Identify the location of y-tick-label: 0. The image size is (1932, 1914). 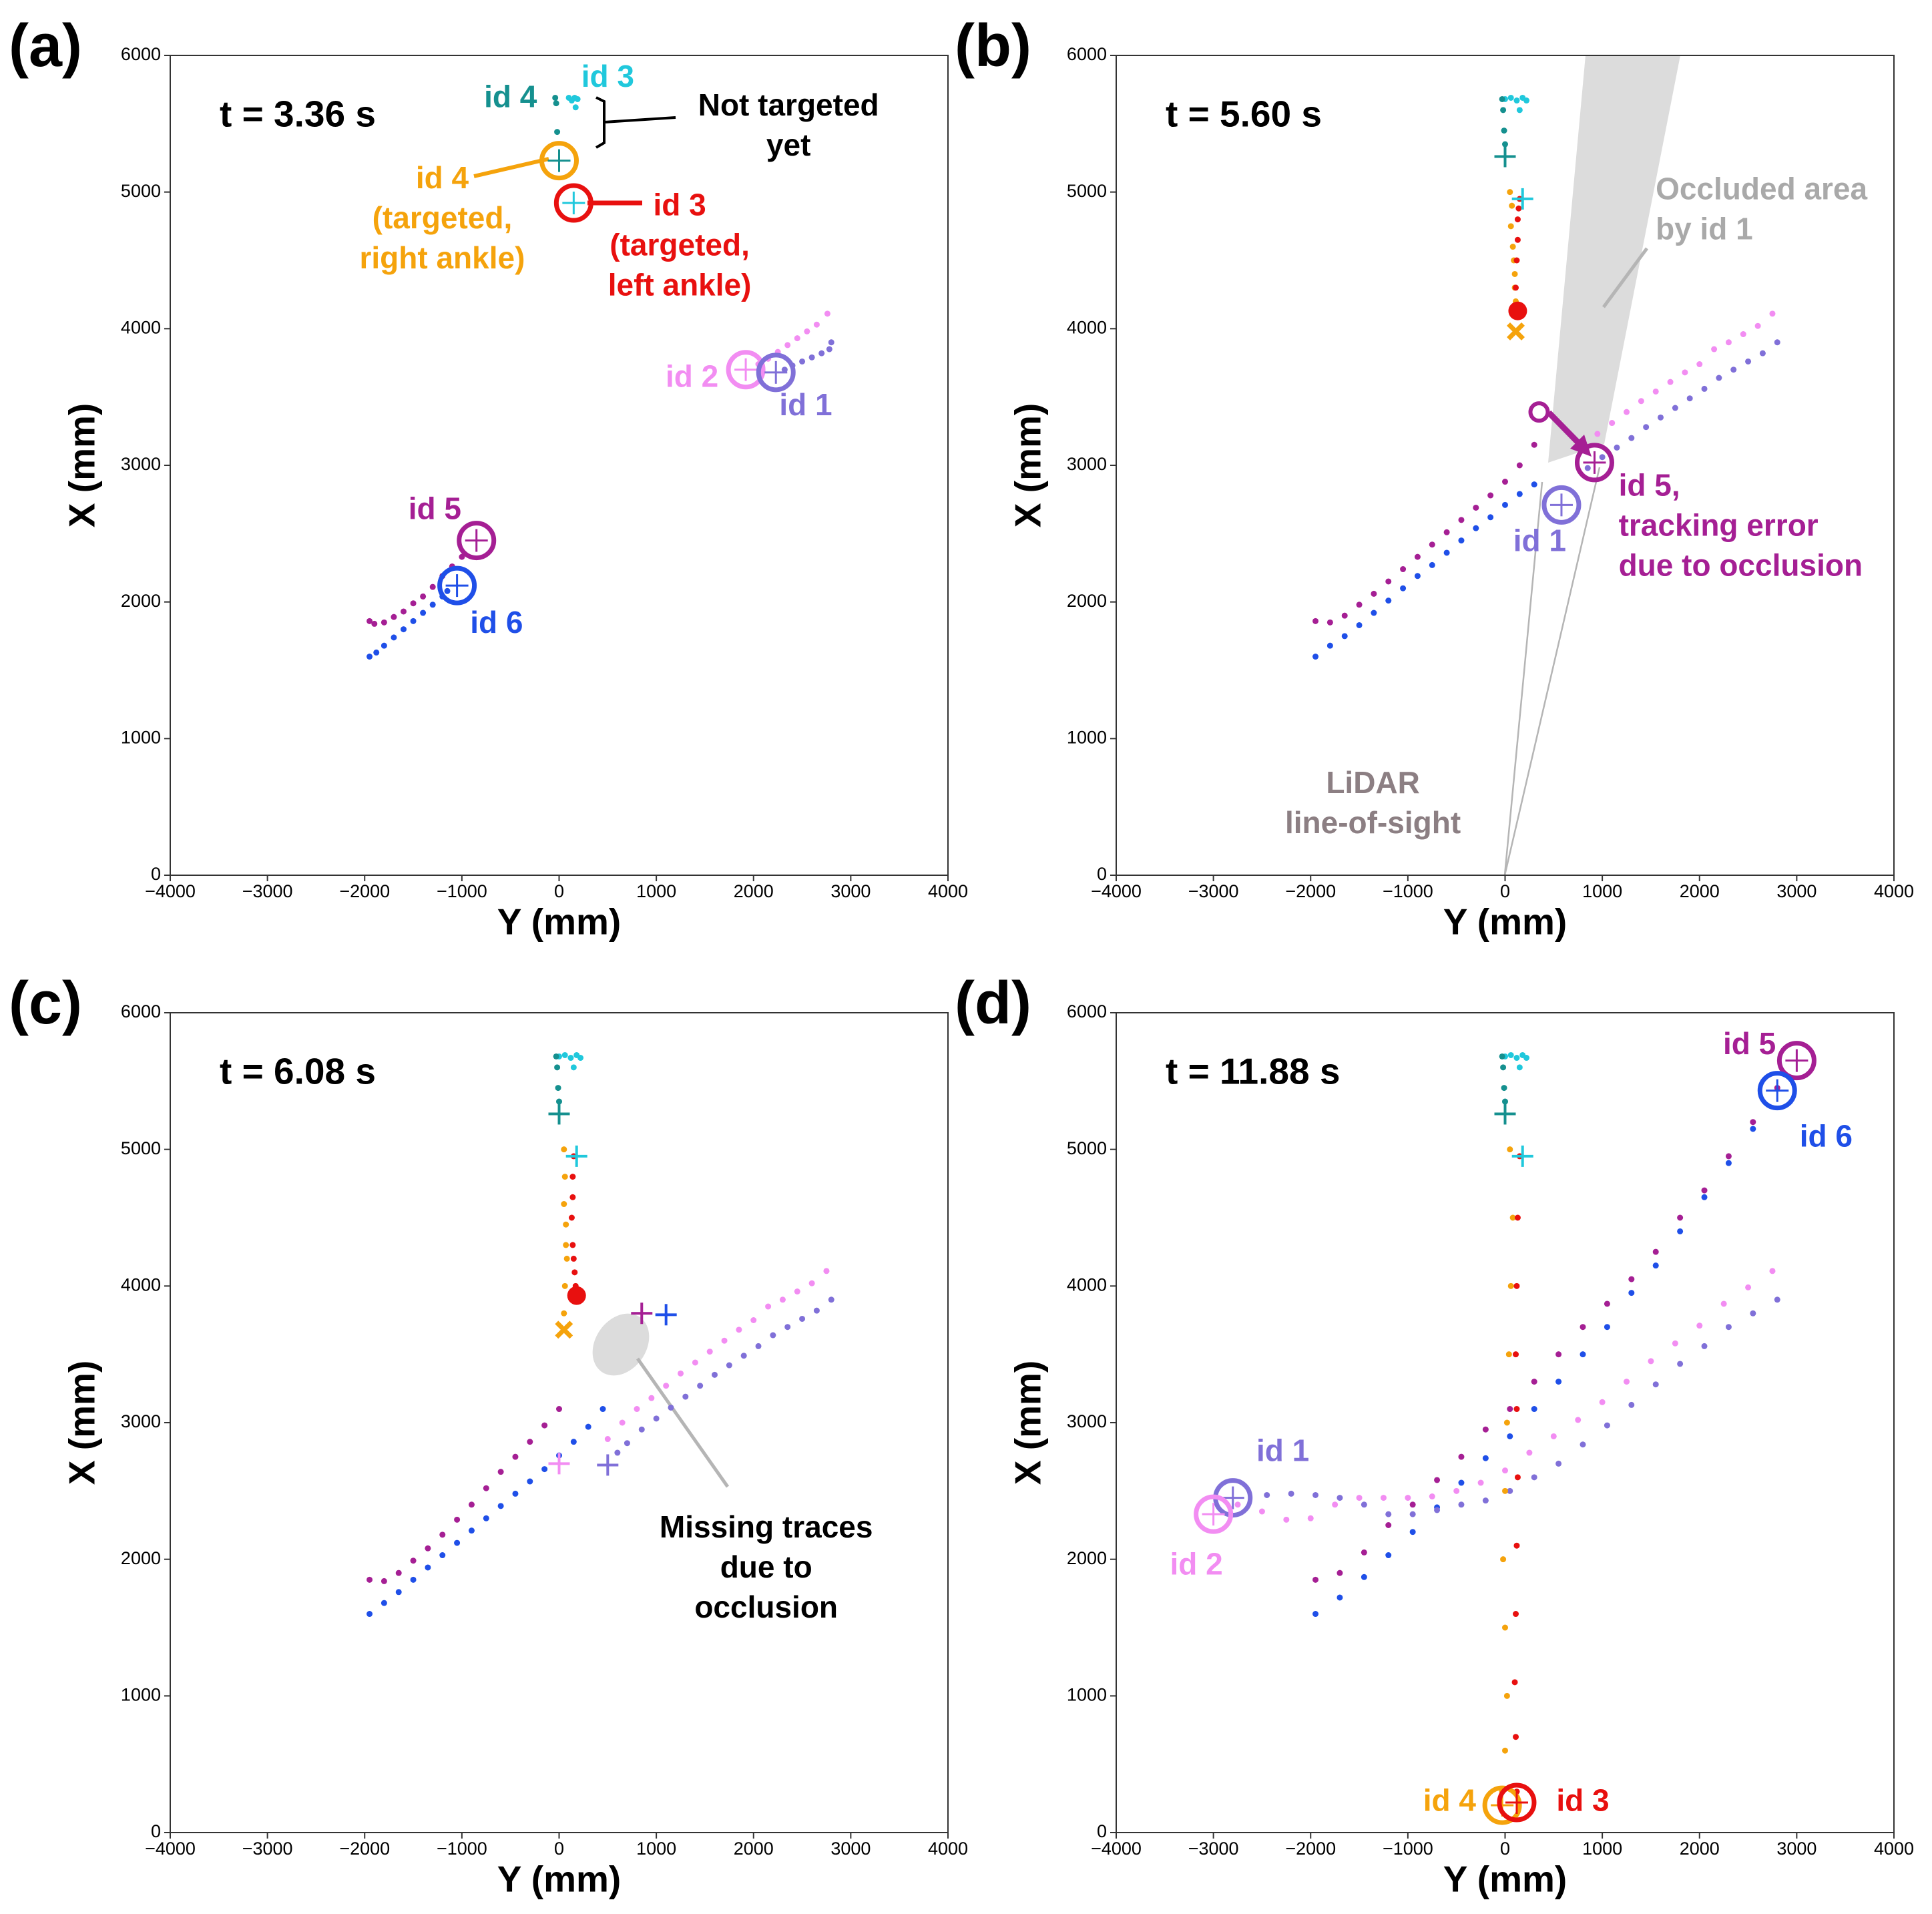
(1102, 1831).